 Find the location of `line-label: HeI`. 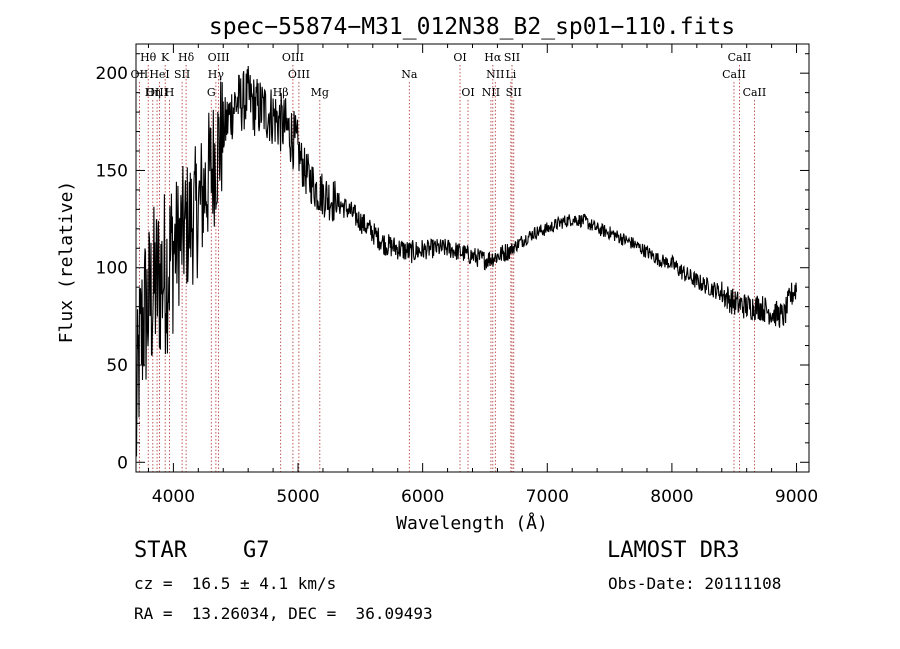

line-label: HeI is located at coordinates (159, 74).